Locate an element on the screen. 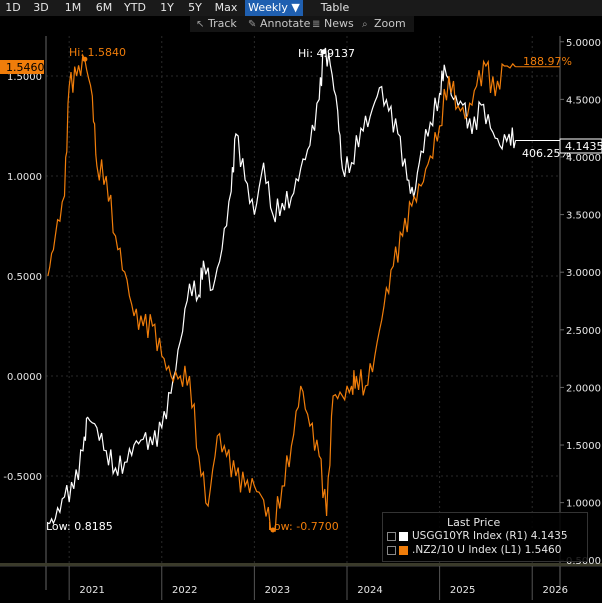 The image size is (602, 603). nz-low-marker is located at coordinates (273, 530).